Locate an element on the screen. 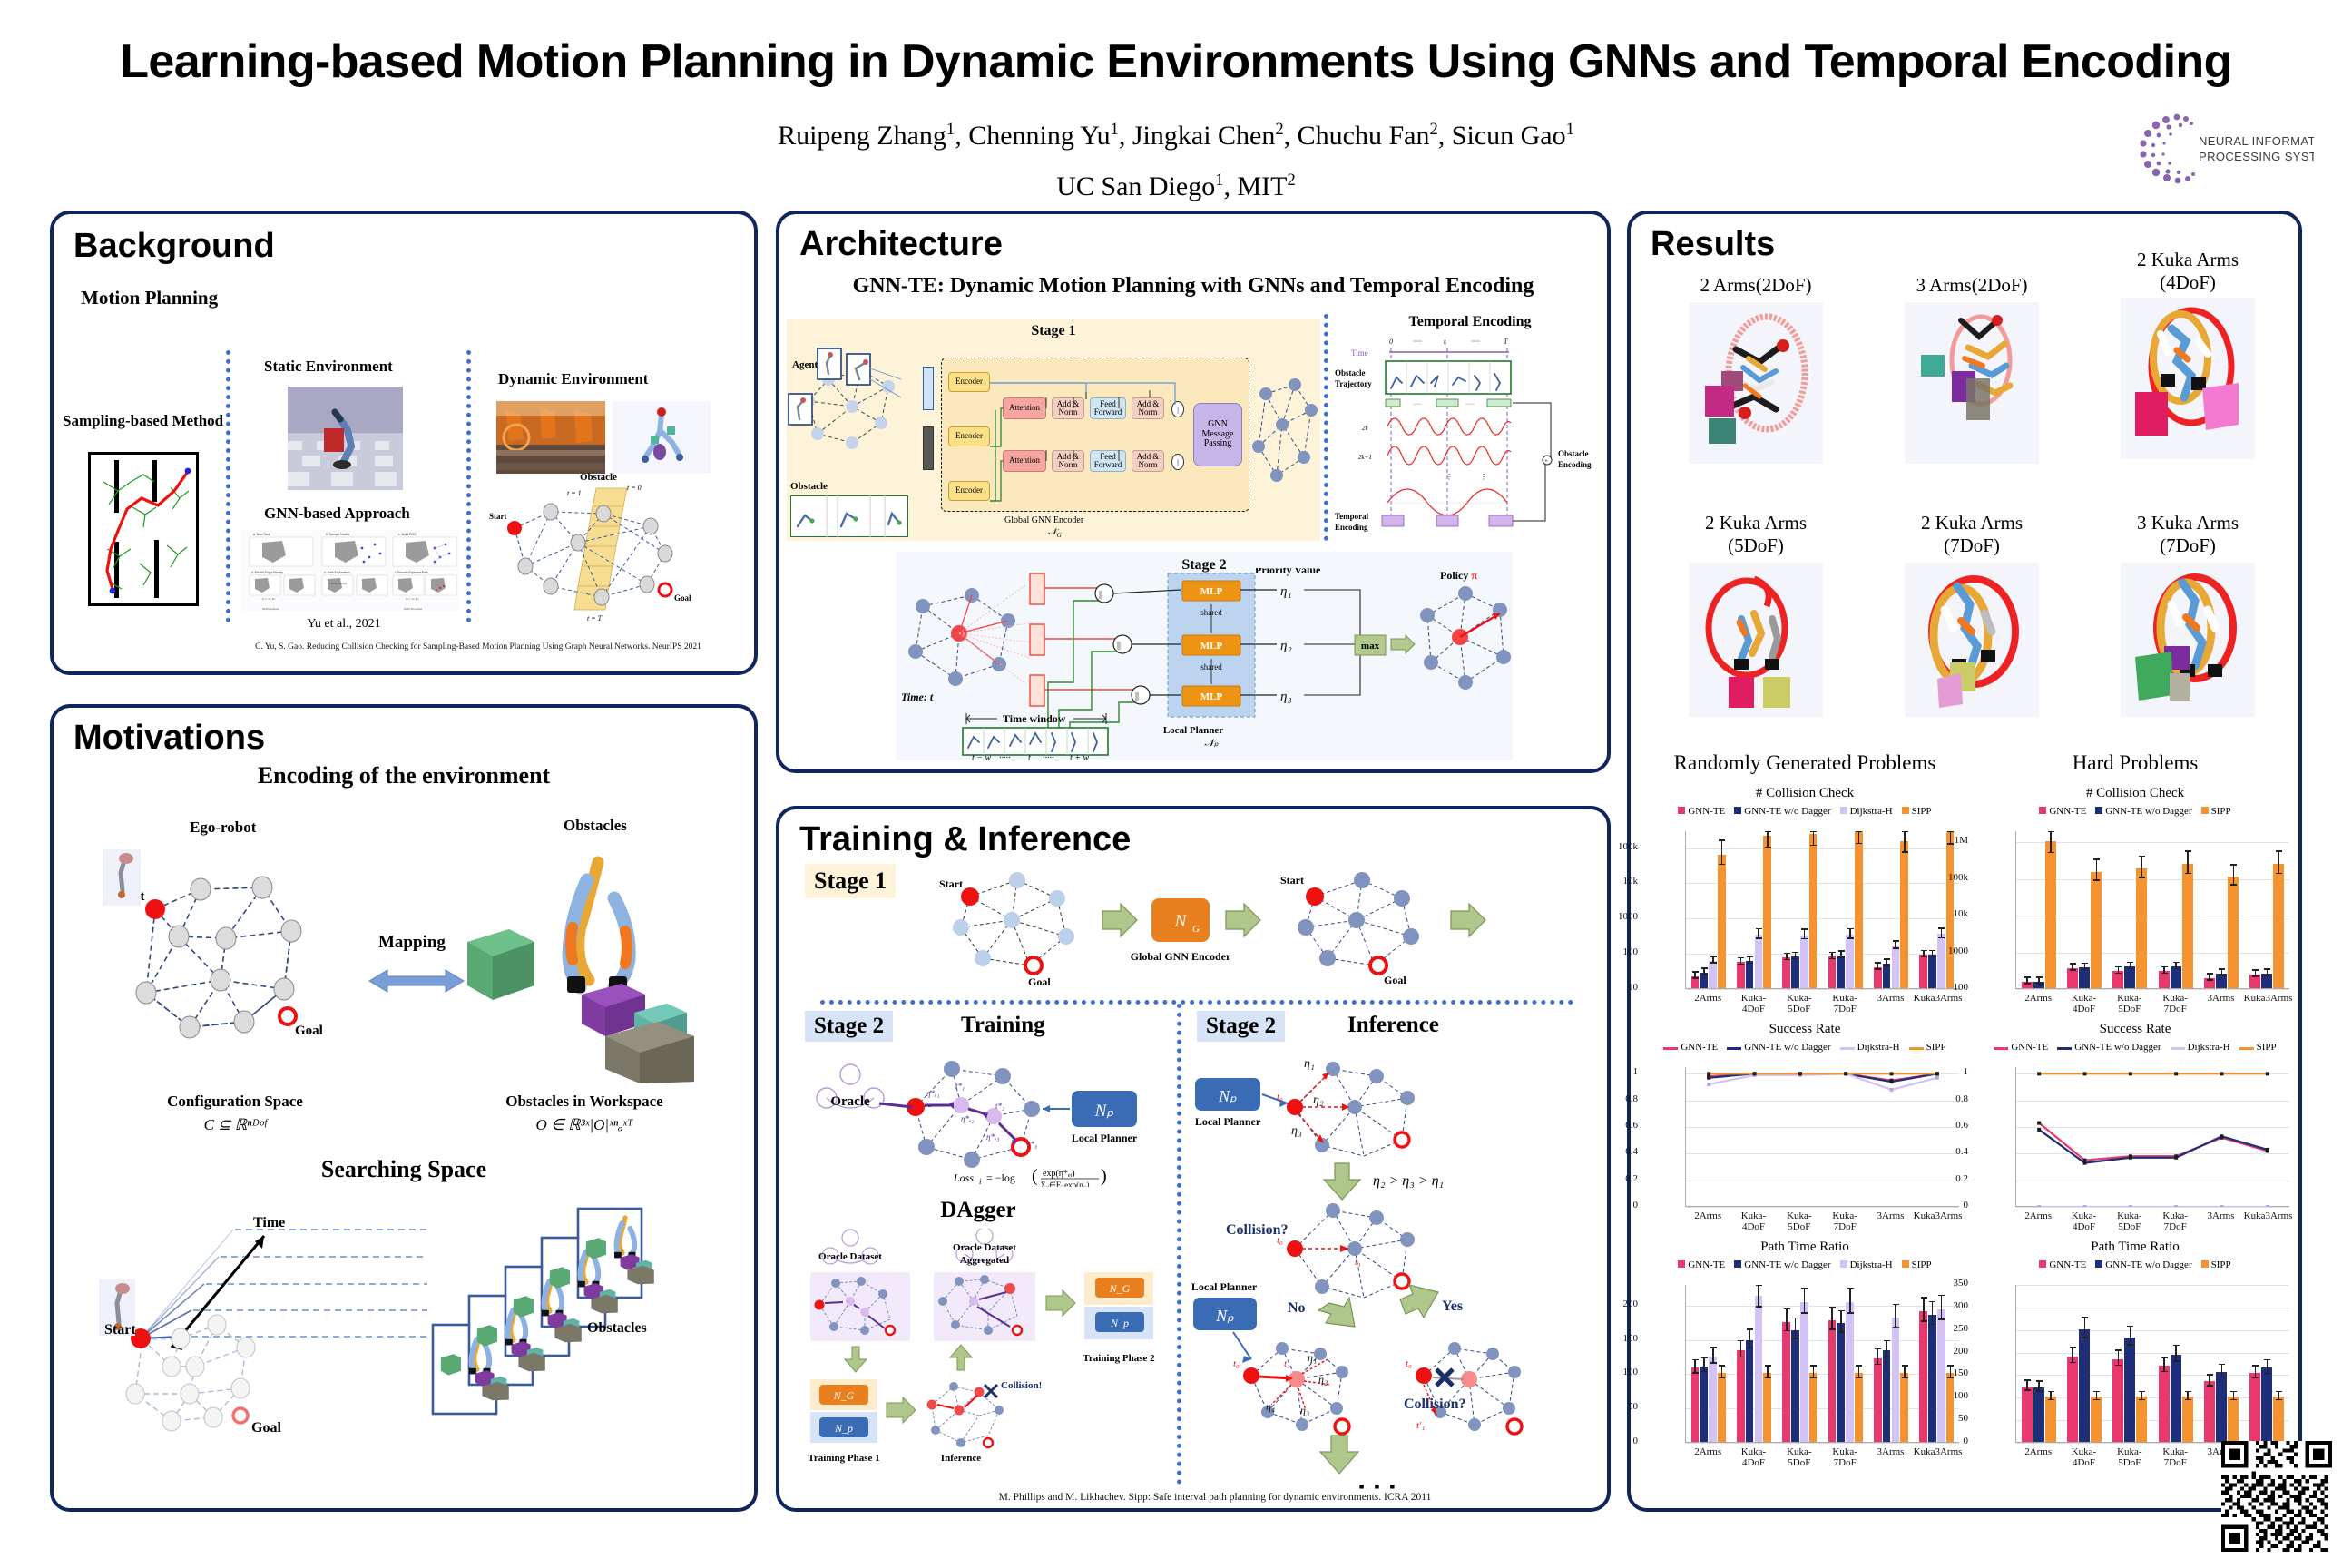 This screenshot has height=1568, width=2352. svg-text: Start is located at coordinates (951, 883).